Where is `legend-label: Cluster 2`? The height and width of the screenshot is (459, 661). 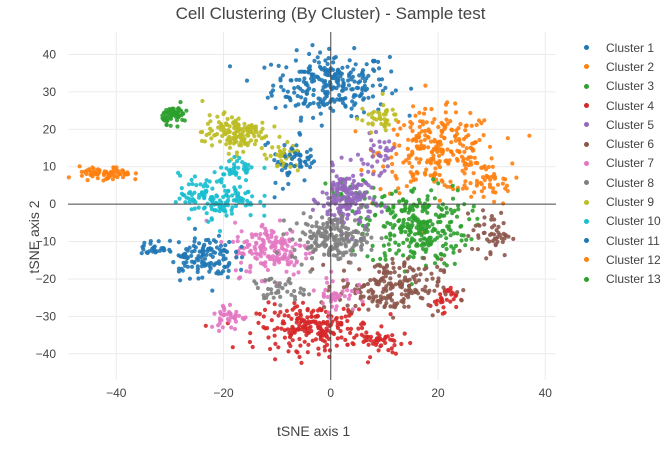 legend-label: Cluster 2 is located at coordinates (630, 66).